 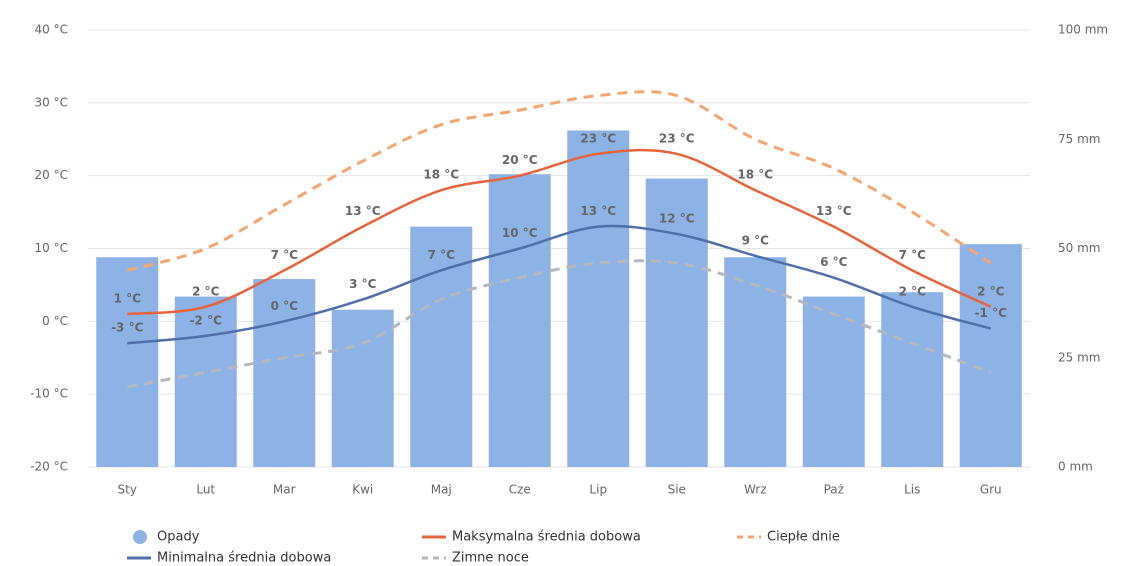 What do you see at coordinates (244, 558) in the screenshot?
I see `legend-label: Minimalna średnia dobowa` at bounding box center [244, 558].